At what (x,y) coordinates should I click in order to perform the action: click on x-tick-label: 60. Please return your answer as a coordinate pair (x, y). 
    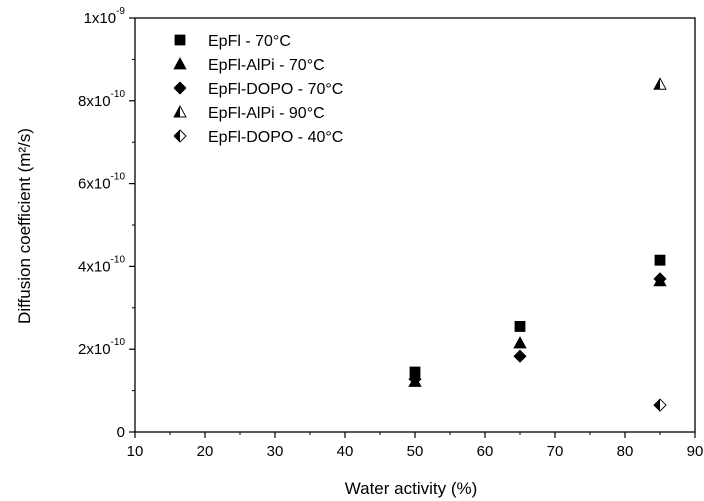
    Looking at the image, I should click on (485, 451).